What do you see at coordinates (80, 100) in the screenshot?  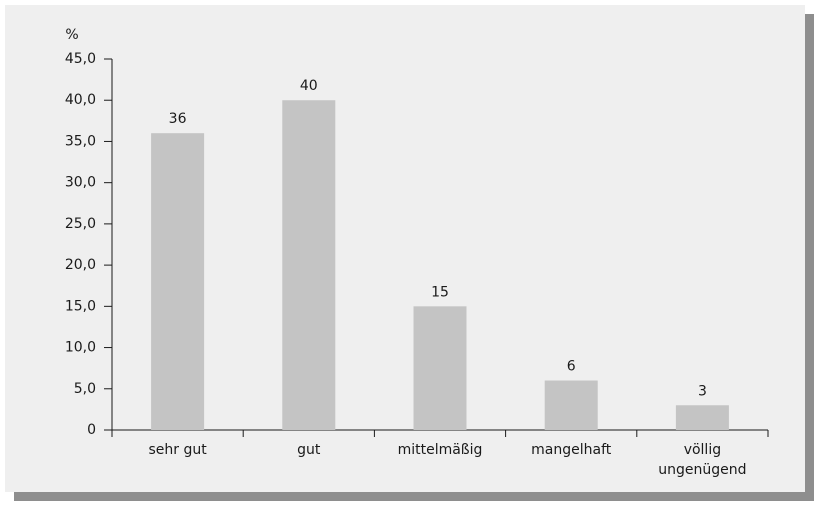 I see `y-tick-label: 40,0` at bounding box center [80, 100].